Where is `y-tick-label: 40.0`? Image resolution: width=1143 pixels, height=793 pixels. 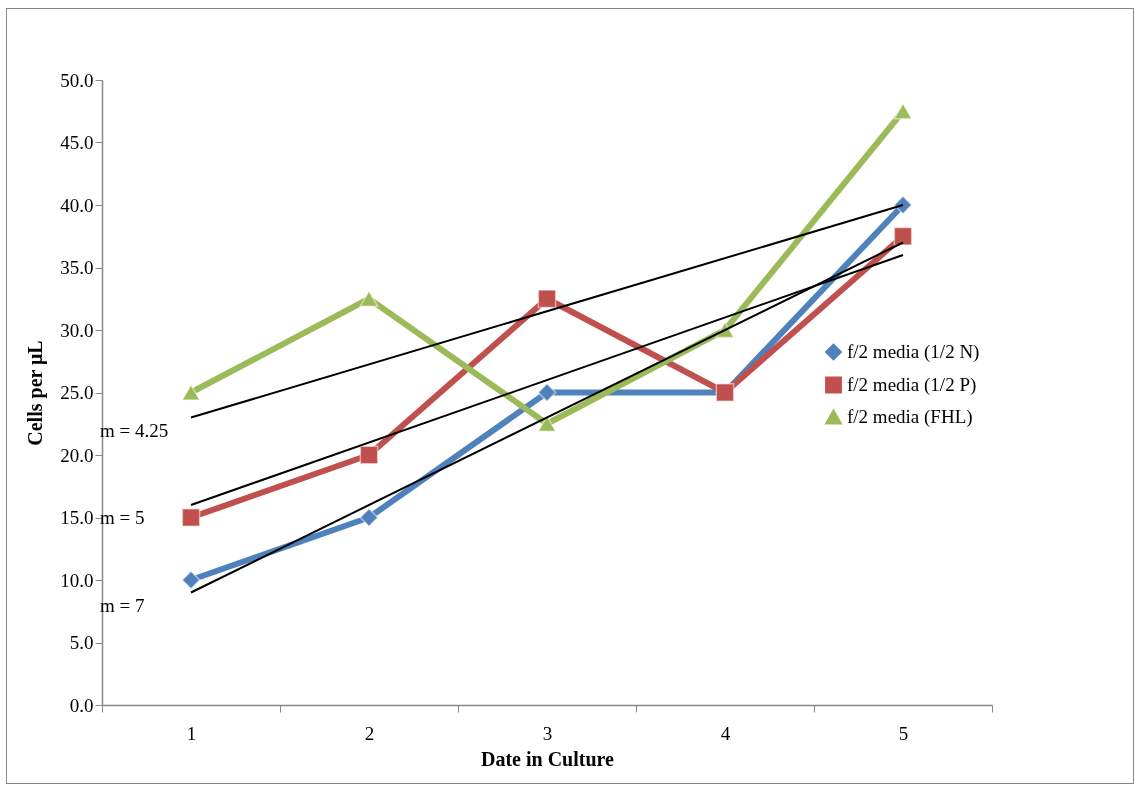
y-tick-label: 40.0 is located at coordinates (77, 205).